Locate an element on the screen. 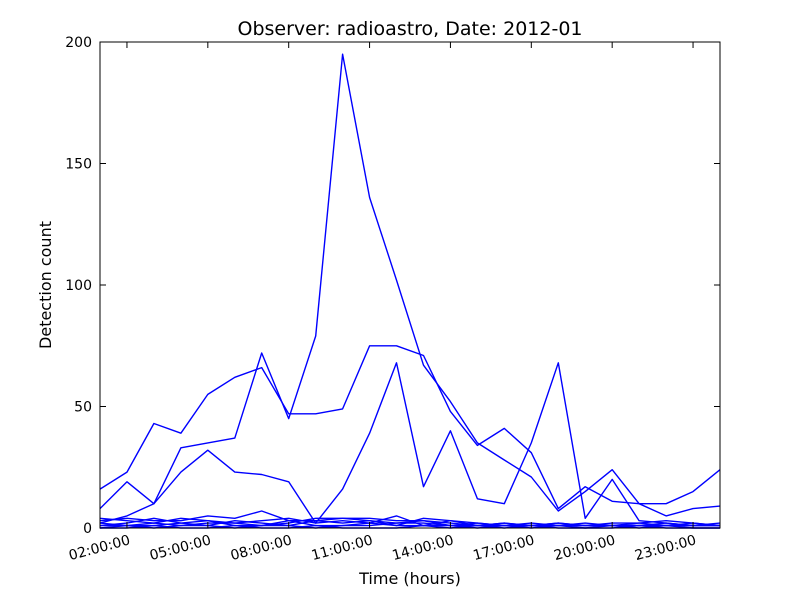 This screenshot has height=600, width=800. y-tick-label: 0 is located at coordinates (87, 529).